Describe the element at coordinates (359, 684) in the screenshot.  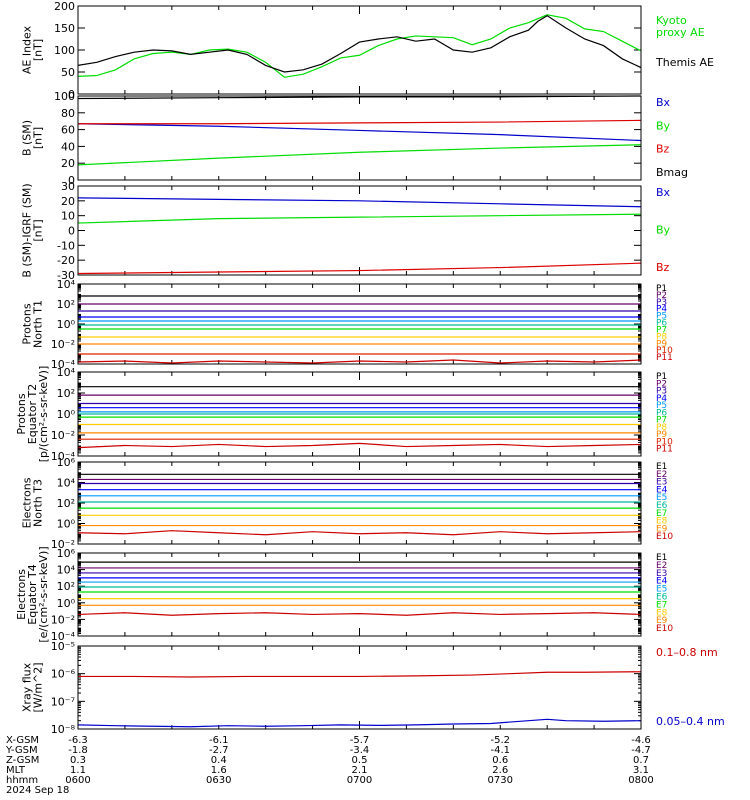
I see `panel-8-minor-ticks` at that location.